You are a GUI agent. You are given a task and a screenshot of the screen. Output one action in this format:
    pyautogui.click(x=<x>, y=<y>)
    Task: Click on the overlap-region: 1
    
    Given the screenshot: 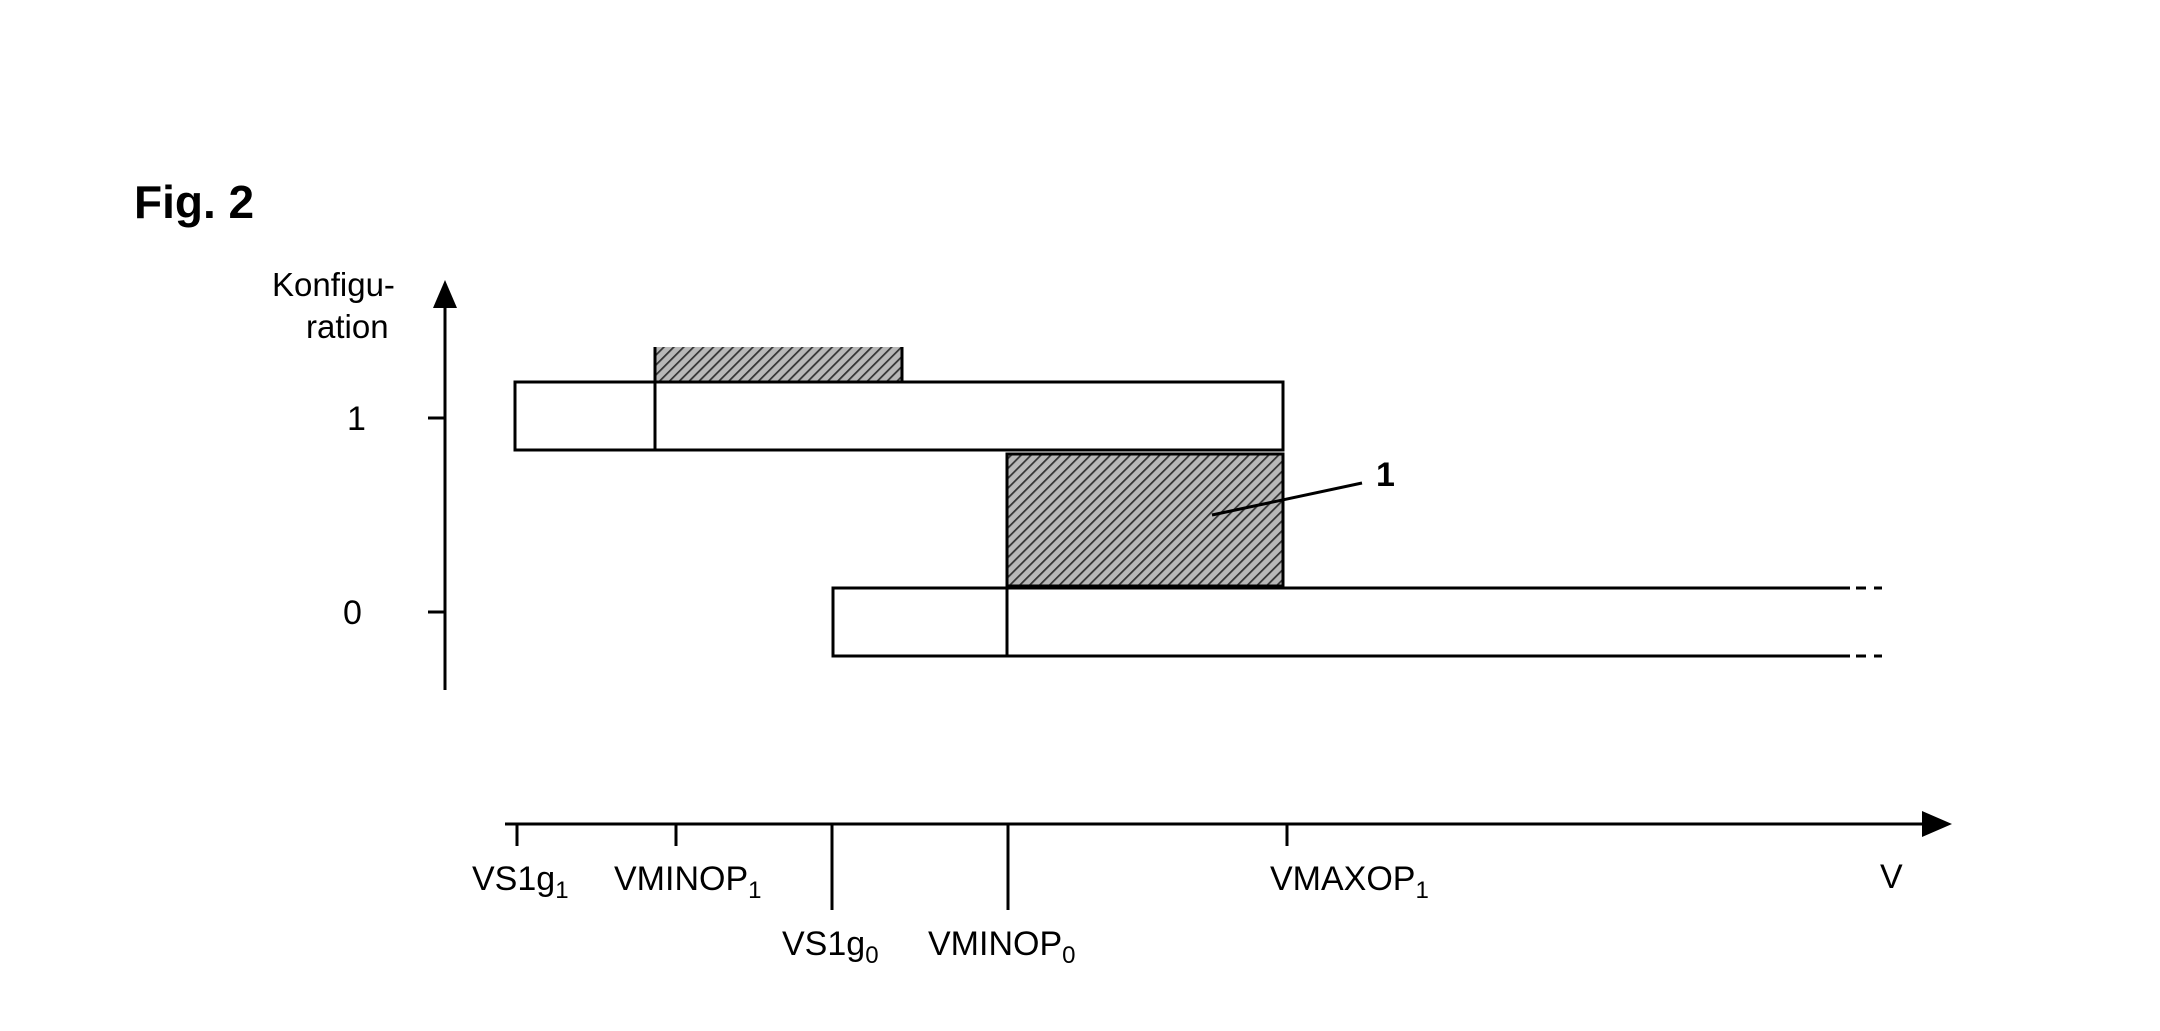 What is the action you would take?
    pyautogui.click(x=1201, y=520)
    